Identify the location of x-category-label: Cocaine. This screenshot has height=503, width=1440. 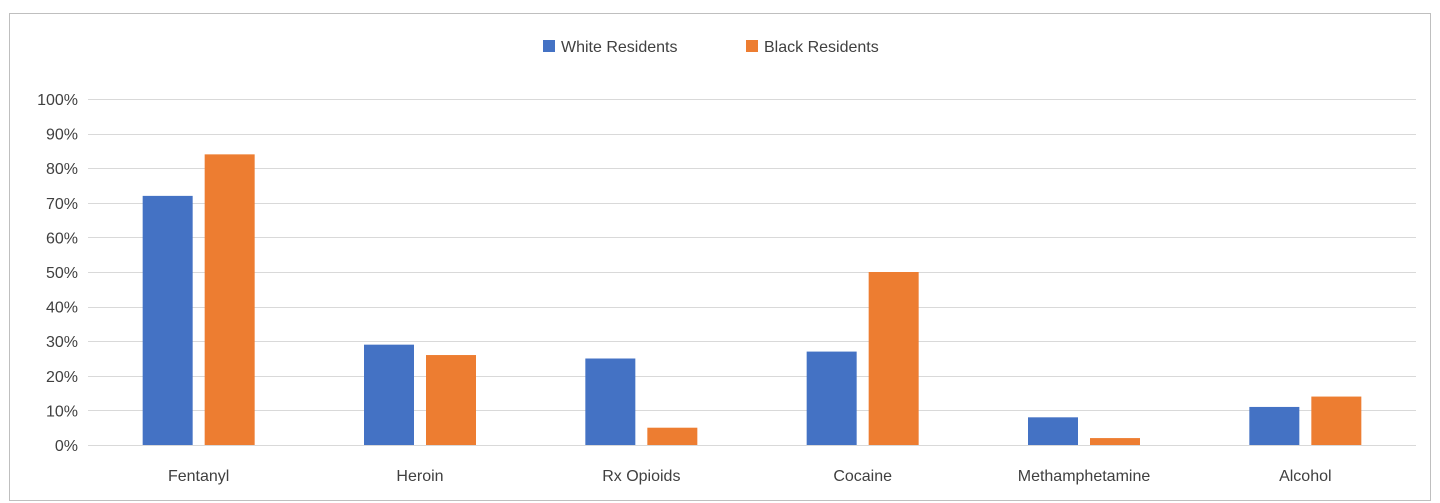
(862, 476).